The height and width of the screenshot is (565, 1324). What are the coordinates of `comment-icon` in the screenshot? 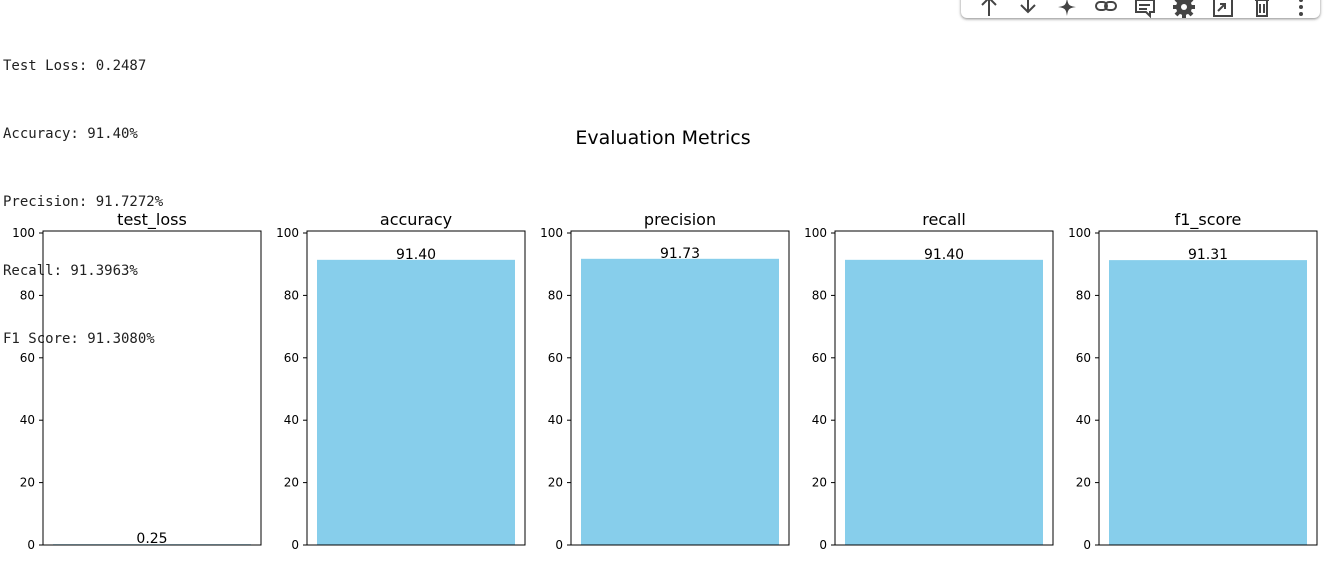 It's located at (1144, 9).